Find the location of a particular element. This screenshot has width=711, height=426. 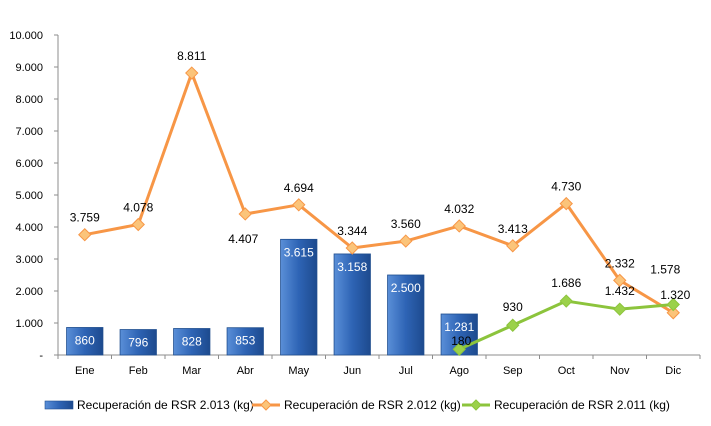

x-tick-label: Jul is located at coordinates (406, 371).